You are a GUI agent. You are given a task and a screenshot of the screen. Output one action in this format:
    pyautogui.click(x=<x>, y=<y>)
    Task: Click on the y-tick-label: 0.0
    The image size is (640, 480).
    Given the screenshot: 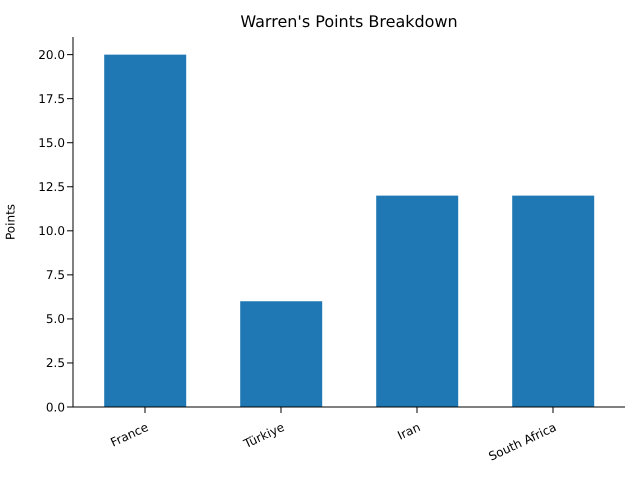 What is the action you would take?
    pyautogui.click(x=55, y=407)
    